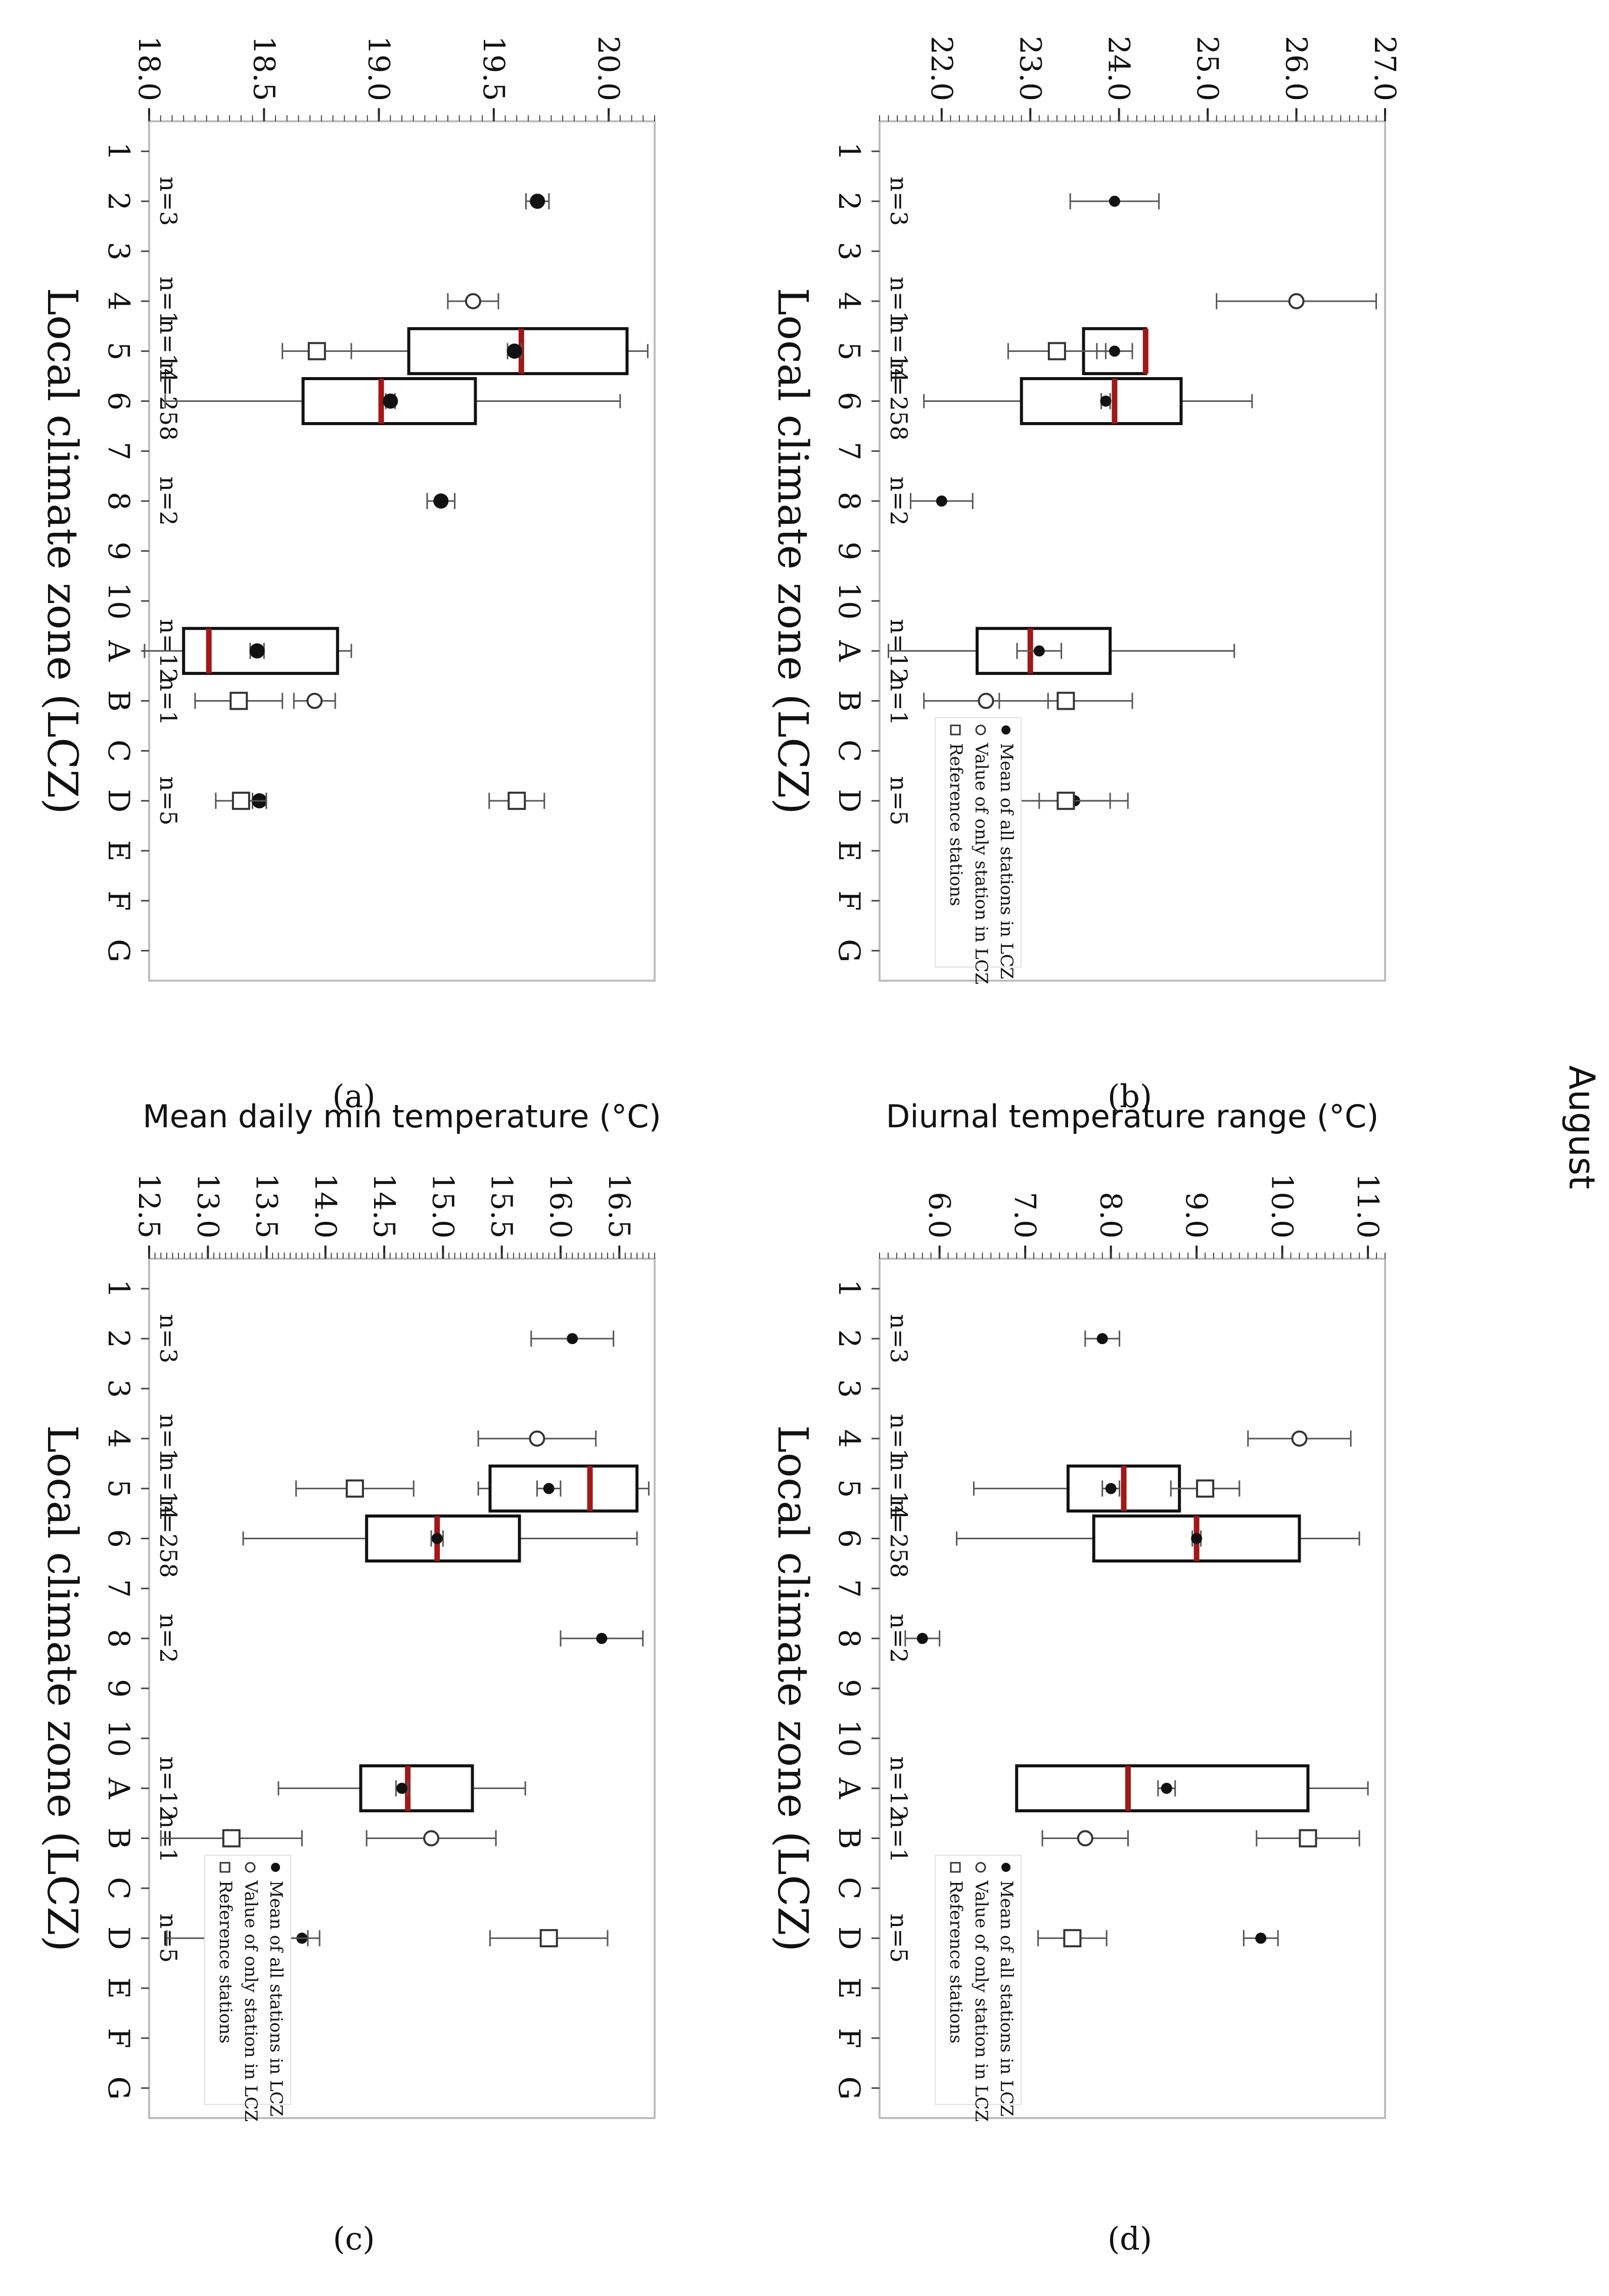 The image size is (1609, 2296). What do you see at coordinates (1111, 1215) in the screenshot?
I see `y-tick-label: 8.0` at bounding box center [1111, 1215].